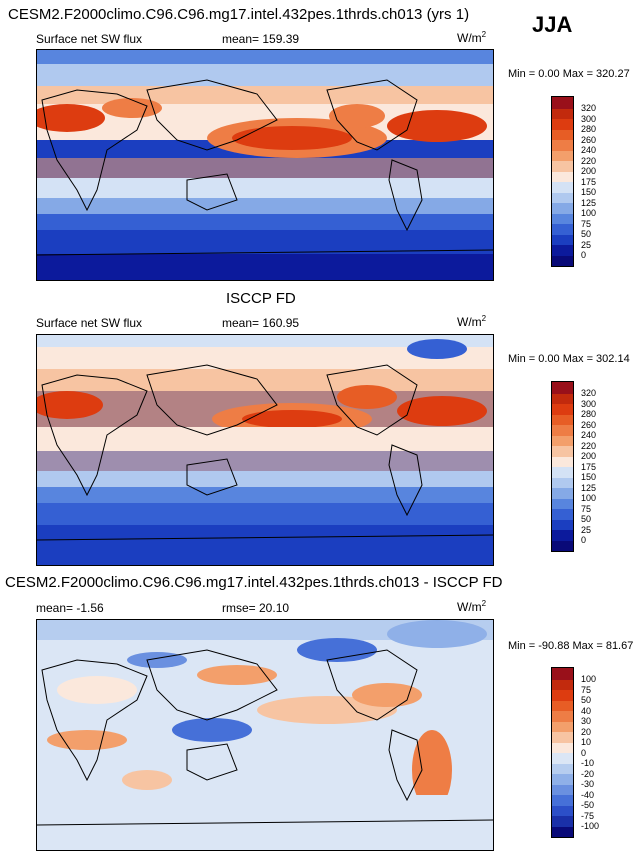  What do you see at coordinates (261, 39) in the screenshot?
I see `panel1-mean-label: mean= 159.39` at bounding box center [261, 39].